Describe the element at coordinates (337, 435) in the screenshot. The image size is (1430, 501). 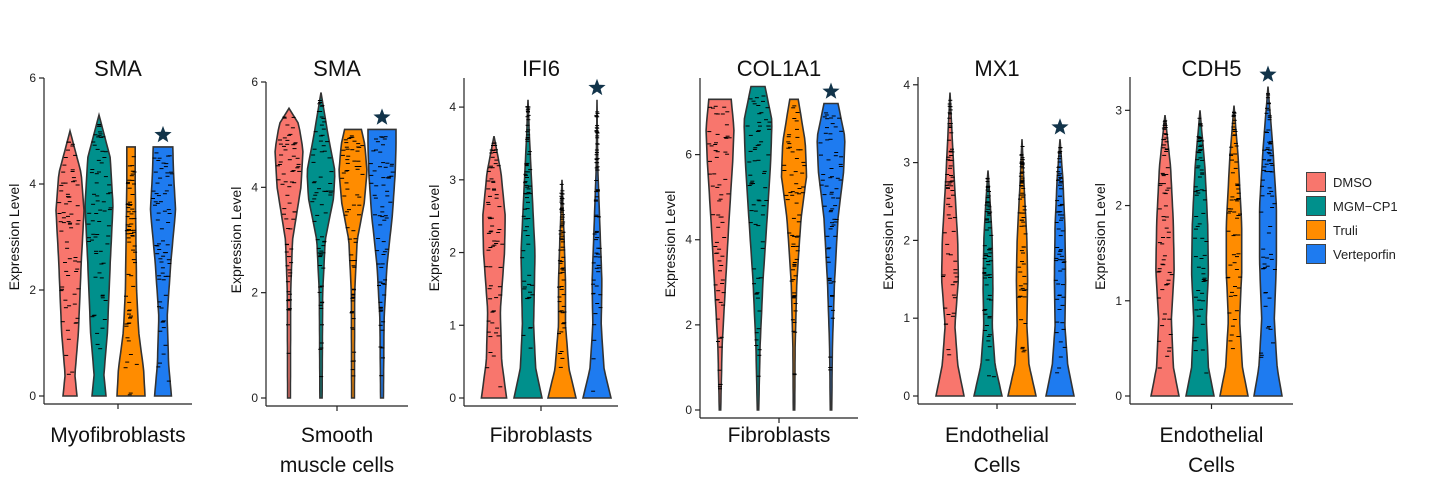
I see `x-axis-label: Smooth` at that location.